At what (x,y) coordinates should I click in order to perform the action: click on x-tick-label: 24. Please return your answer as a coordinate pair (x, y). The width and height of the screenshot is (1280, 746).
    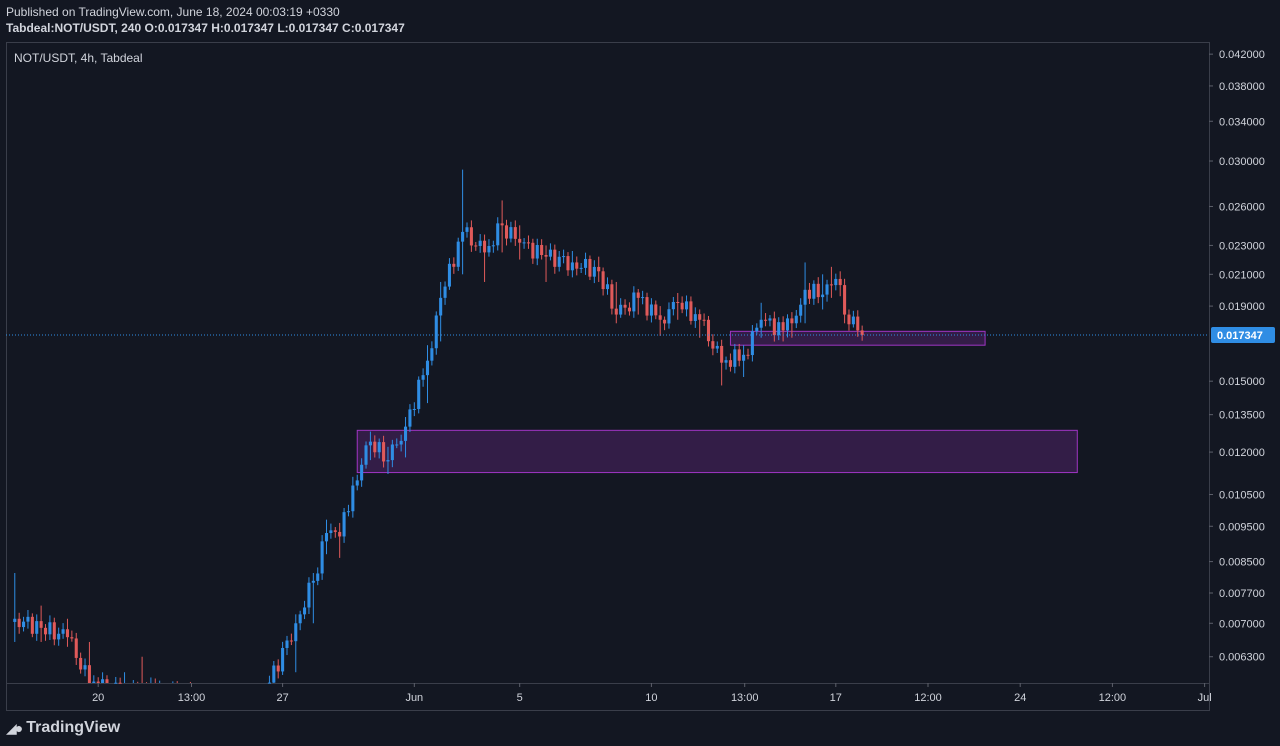
    Looking at the image, I should click on (1020, 698).